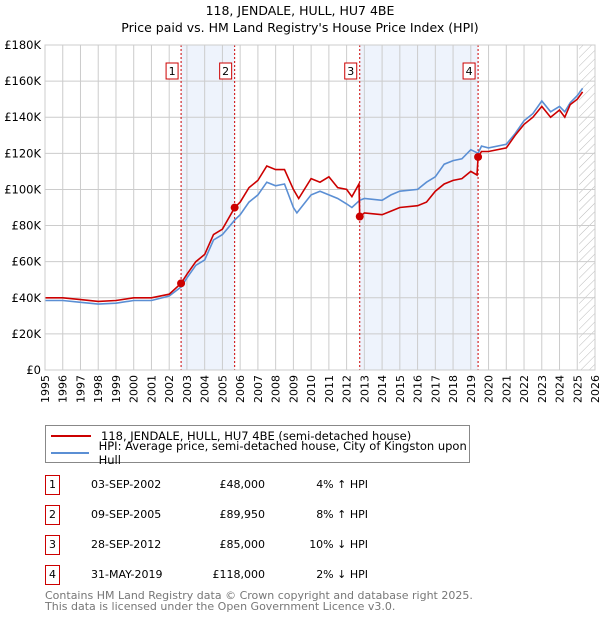  Describe the element at coordinates (63, 389) in the screenshot. I see `x-tick-label: 1996` at that location.